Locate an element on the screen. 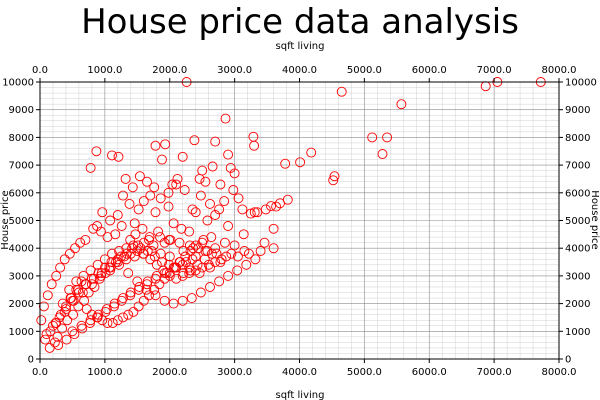 This screenshot has width=600, height=400. x-tick-label-top: 3000.0 is located at coordinates (234, 70).